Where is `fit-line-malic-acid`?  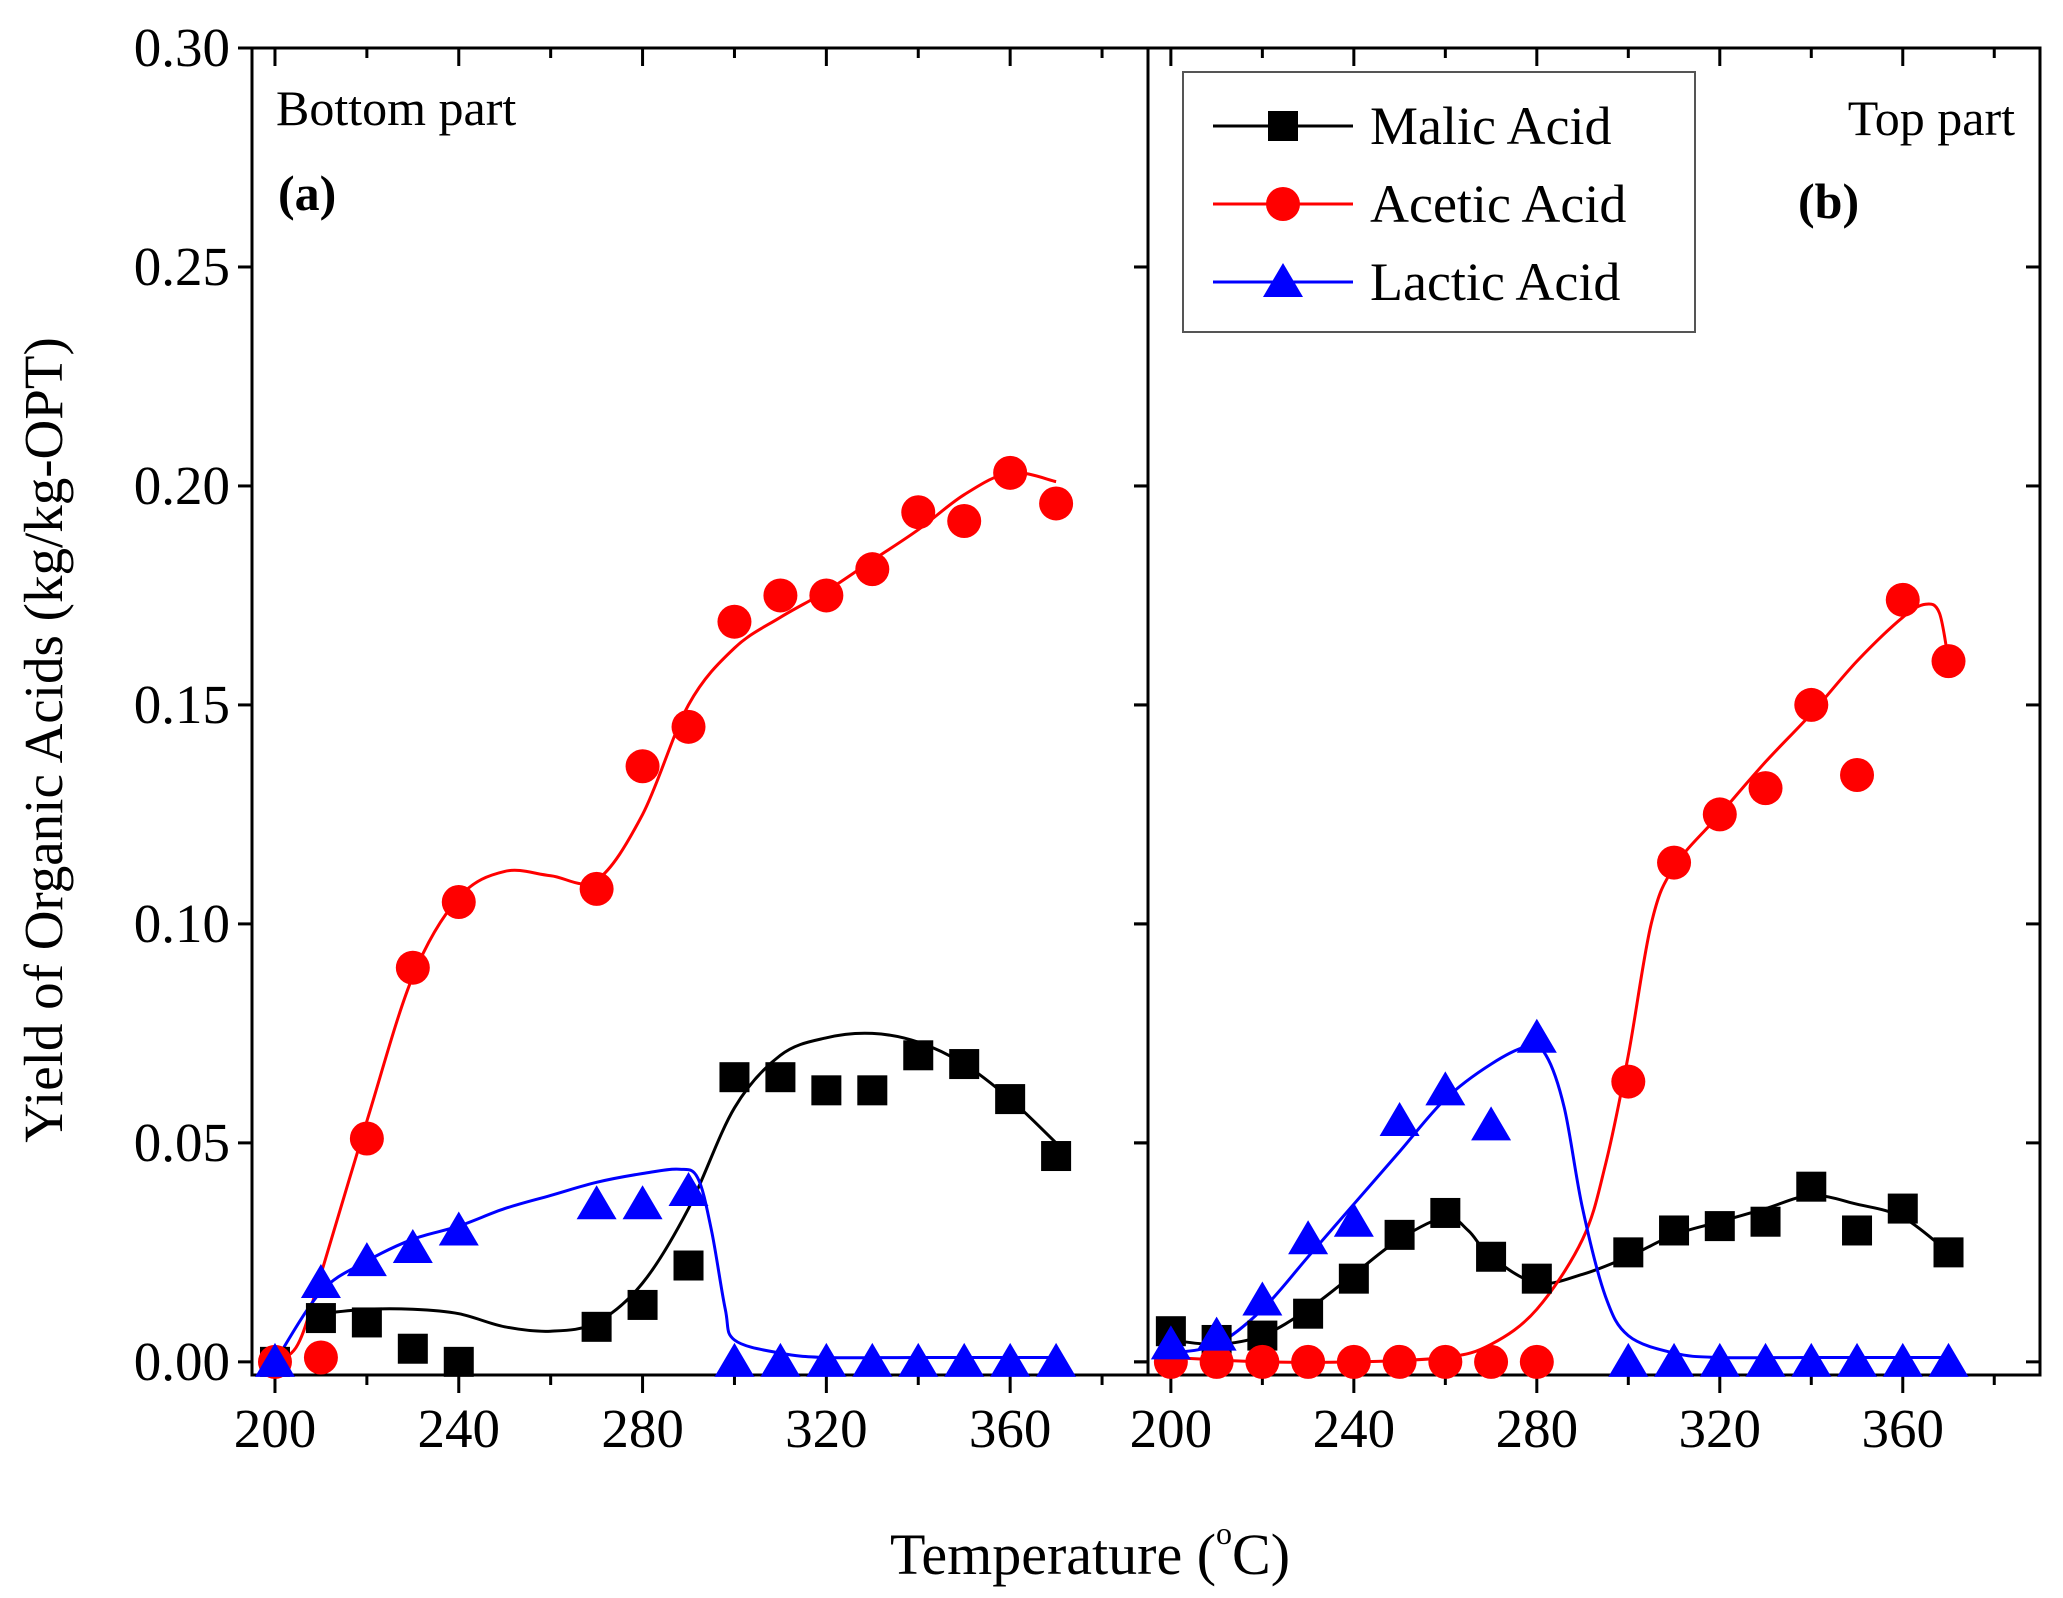 fit-line-malic-acid is located at coordinates (1560, 1269).